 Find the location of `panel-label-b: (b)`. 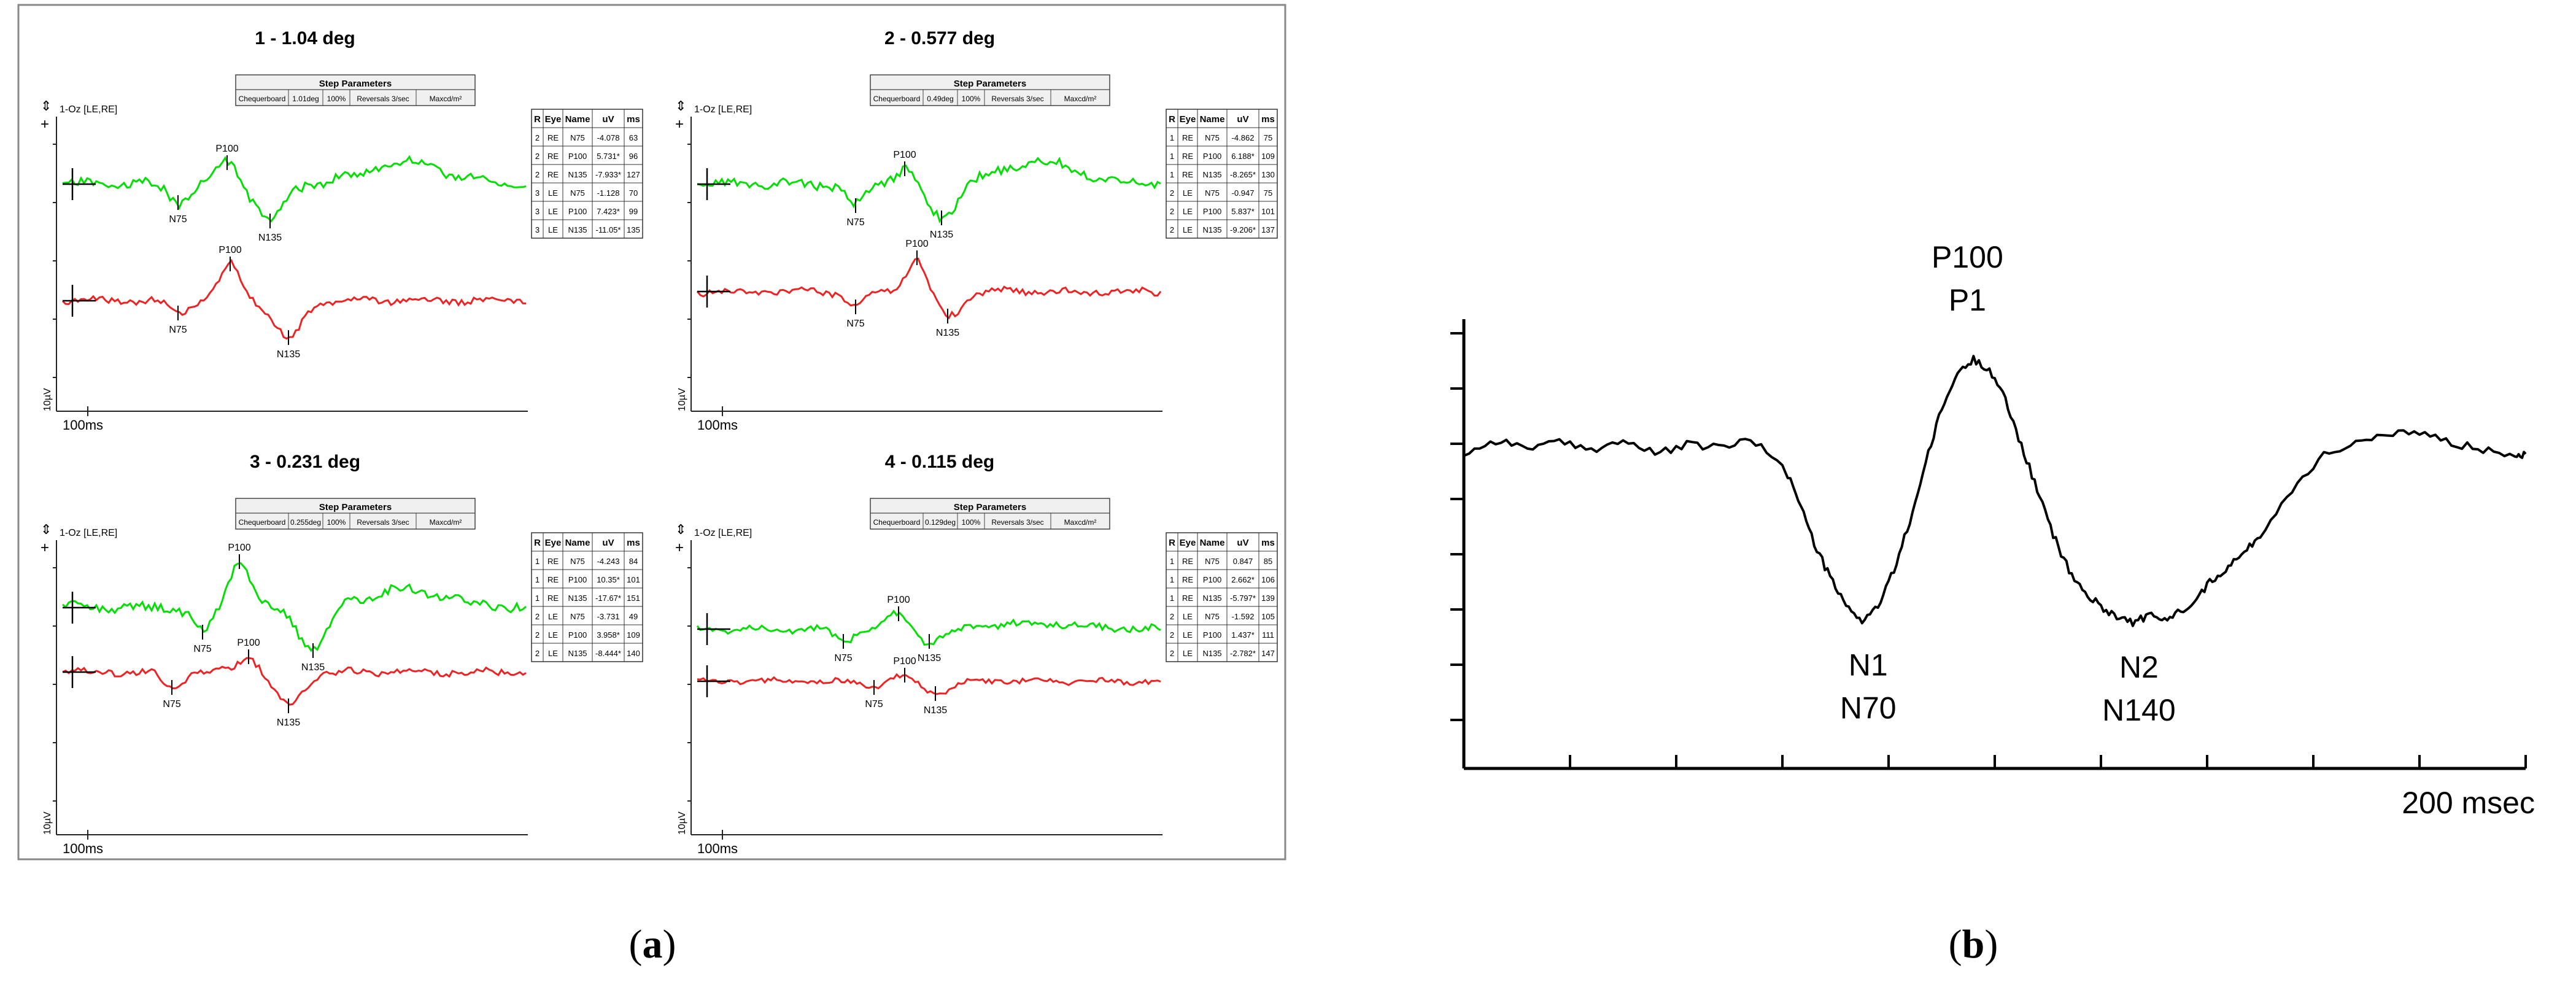

panel-label-b: (b) is located at coordinates (1974, 944).